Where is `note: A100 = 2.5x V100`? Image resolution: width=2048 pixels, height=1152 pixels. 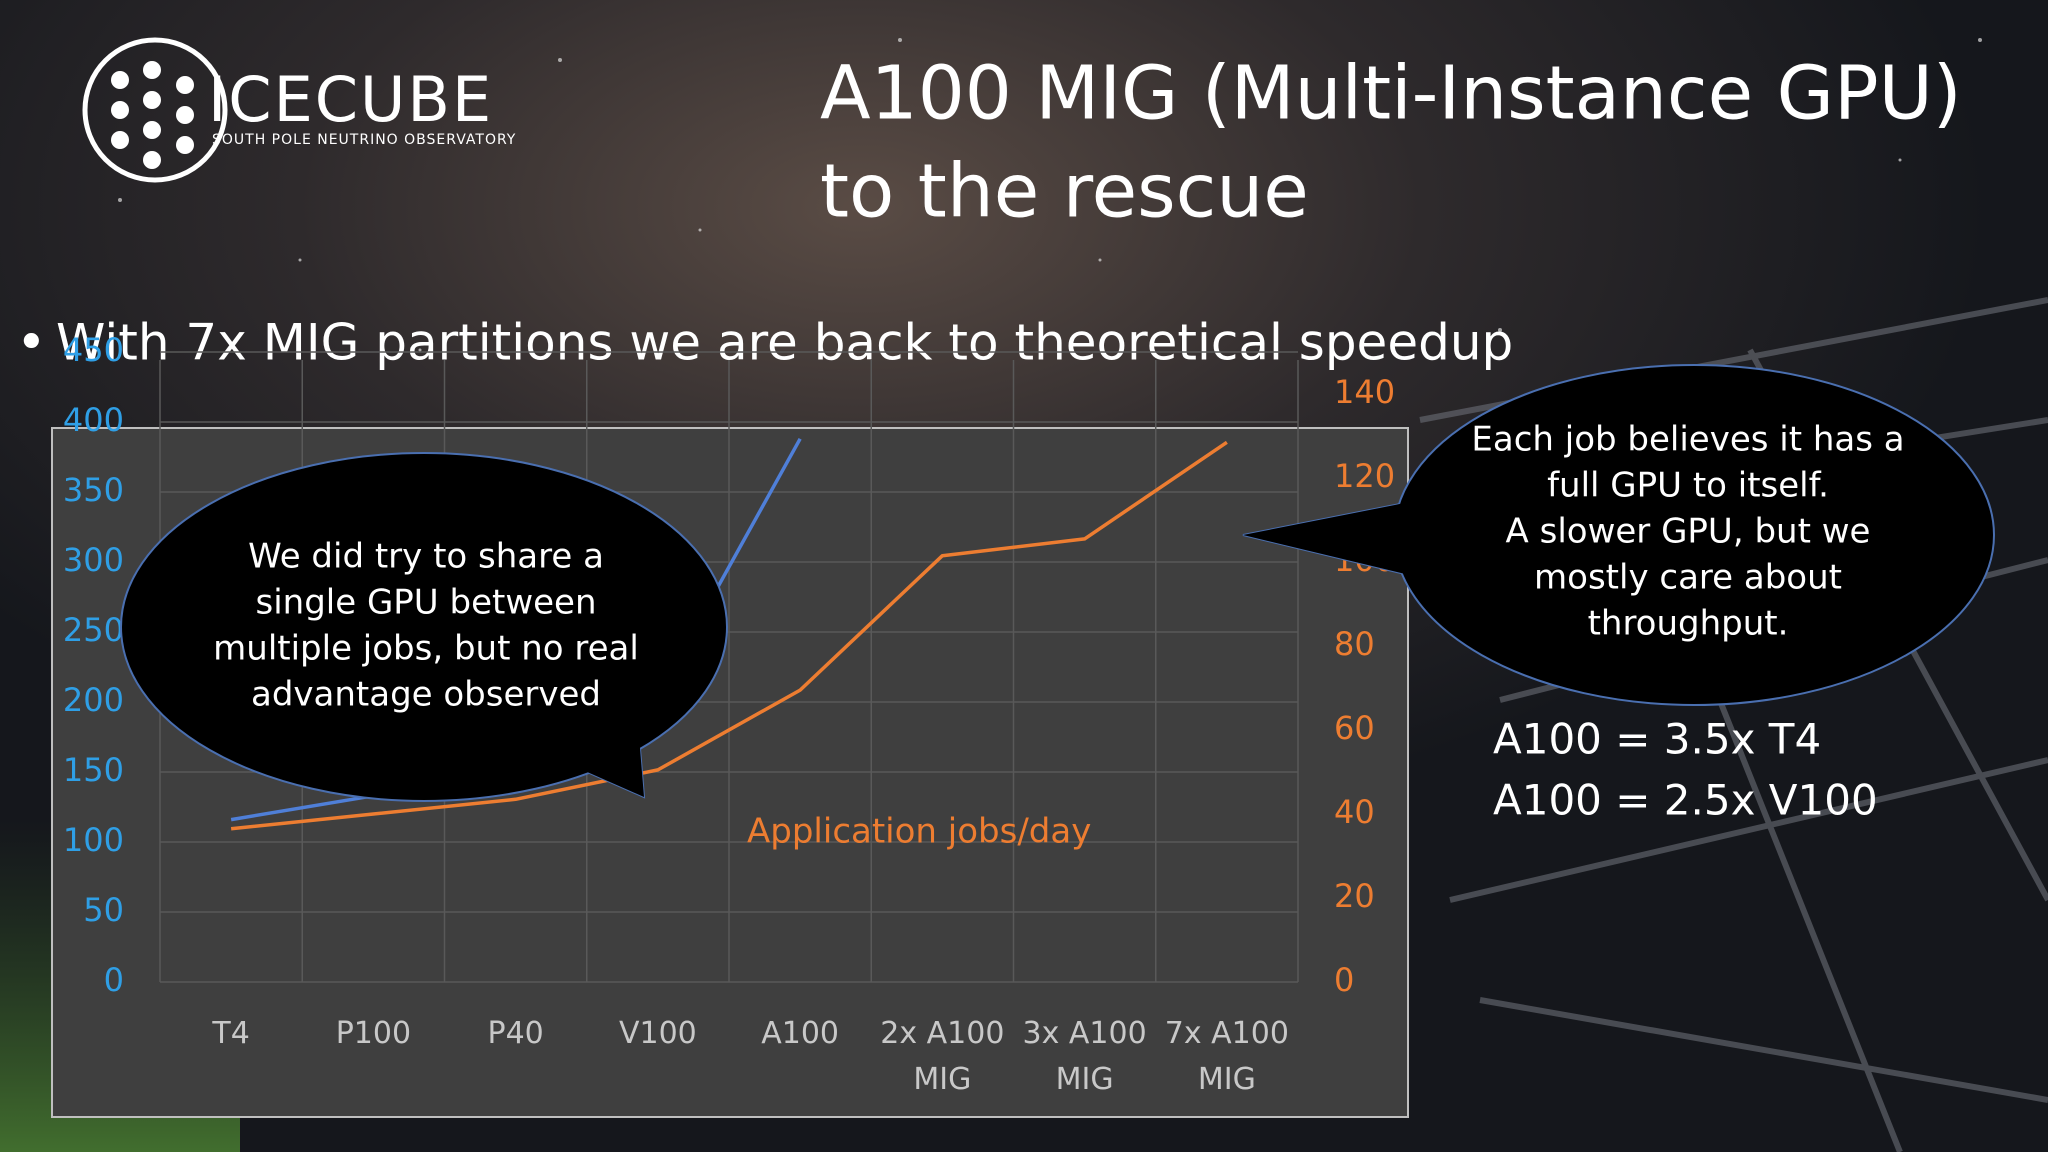
note: A100 = 2.5x V100 is located at coordinates (1685, 800).